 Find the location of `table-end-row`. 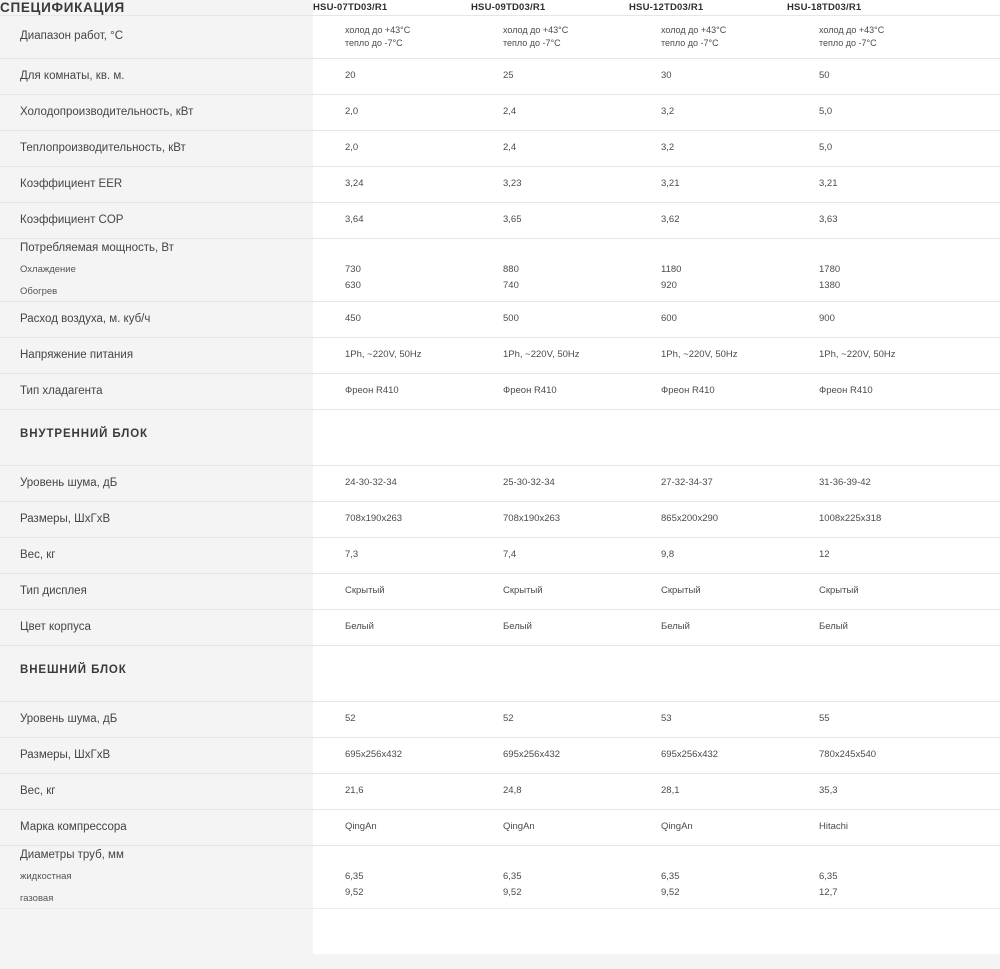

table-end-row is located at coordinates (500, 919).